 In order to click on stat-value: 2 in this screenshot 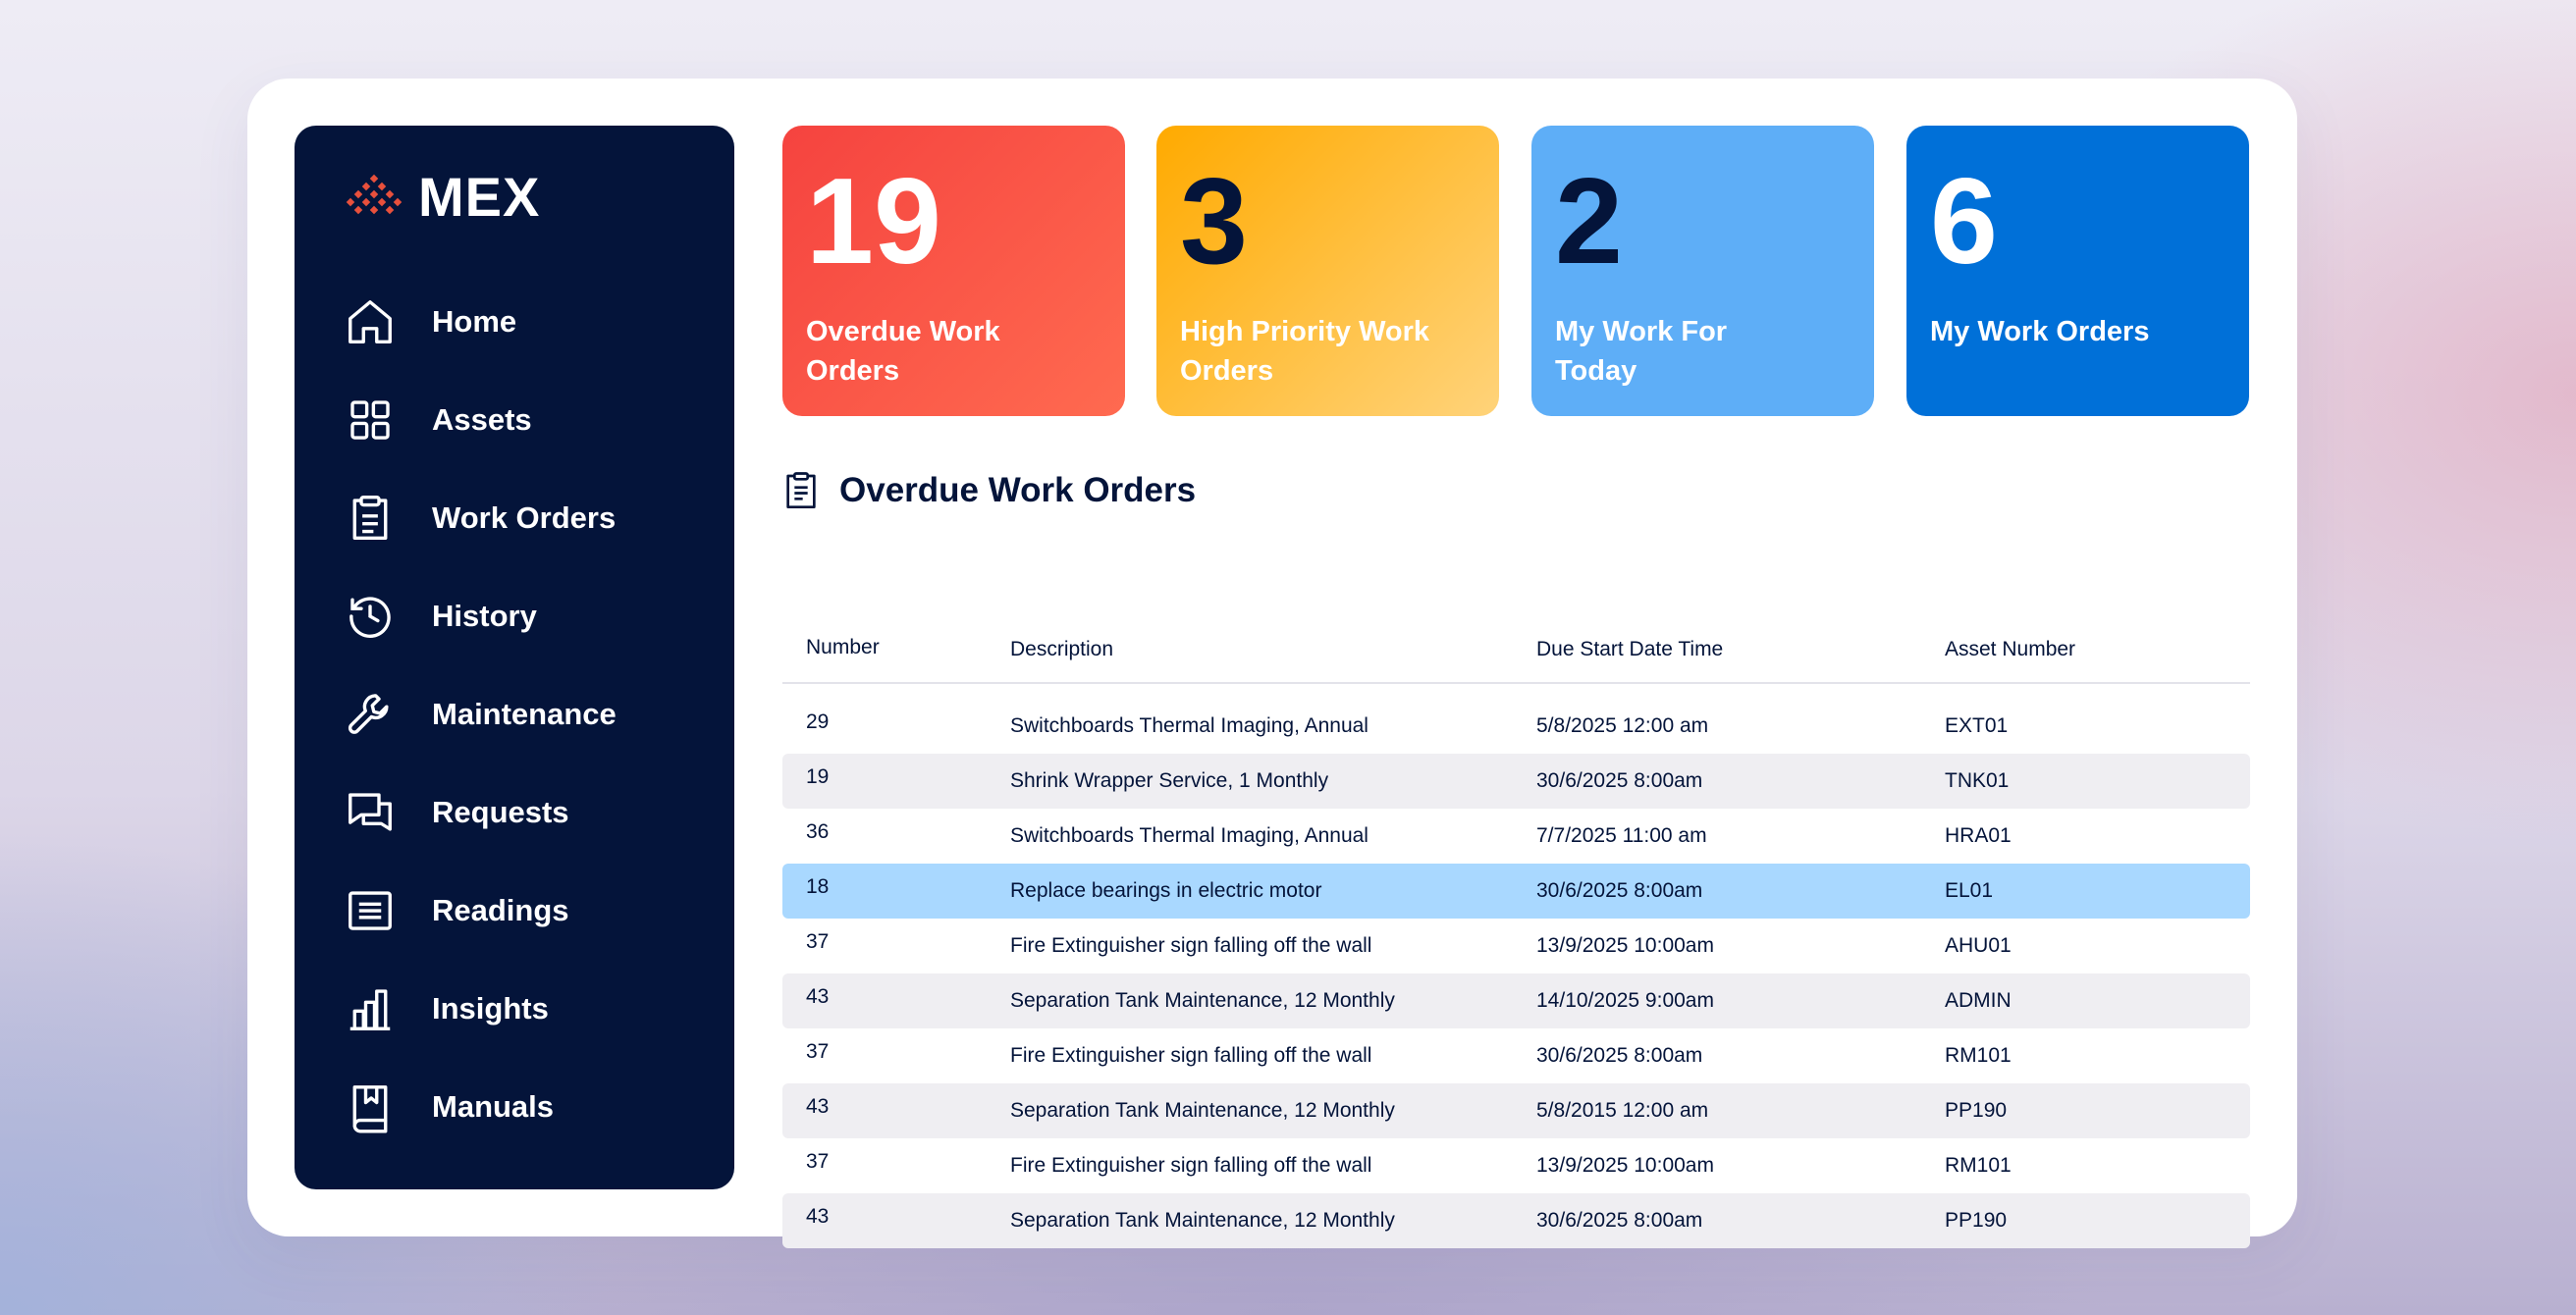, I will do `click(1589, 221)`.